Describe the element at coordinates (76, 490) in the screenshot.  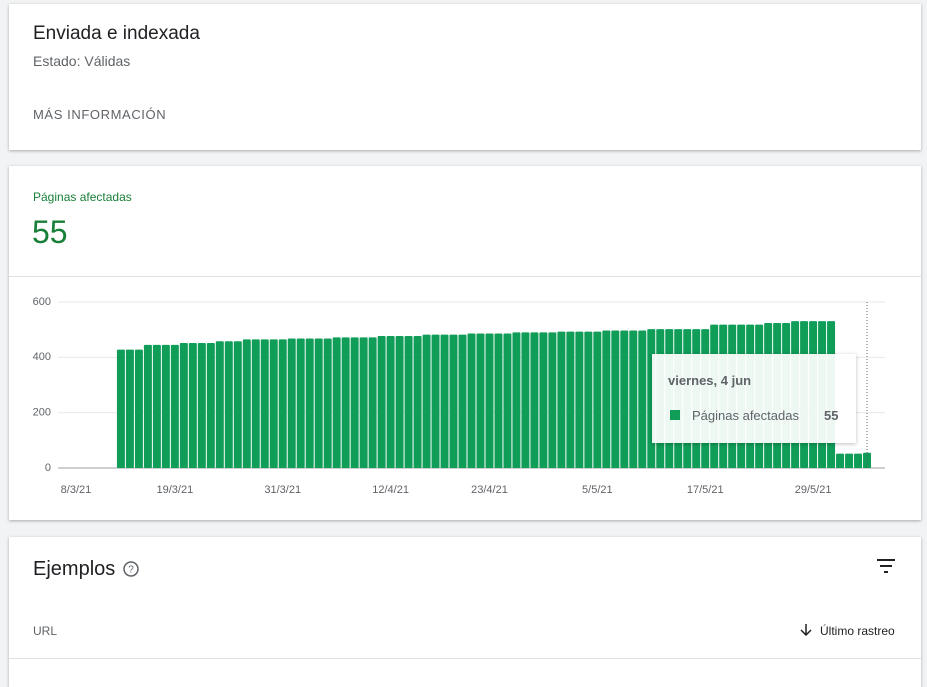
I see `x-tick-label: 8/3/21` at that location.